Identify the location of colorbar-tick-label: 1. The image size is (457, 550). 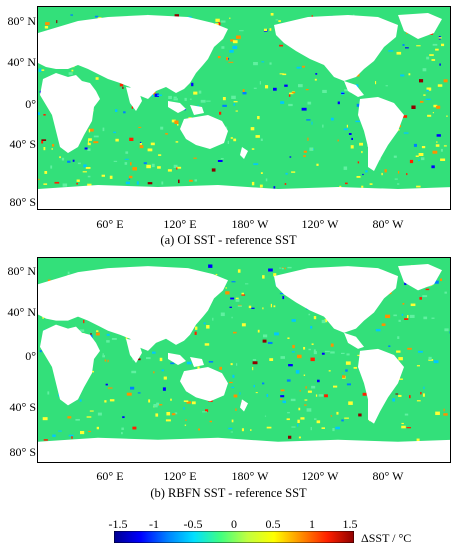
(312, 524).